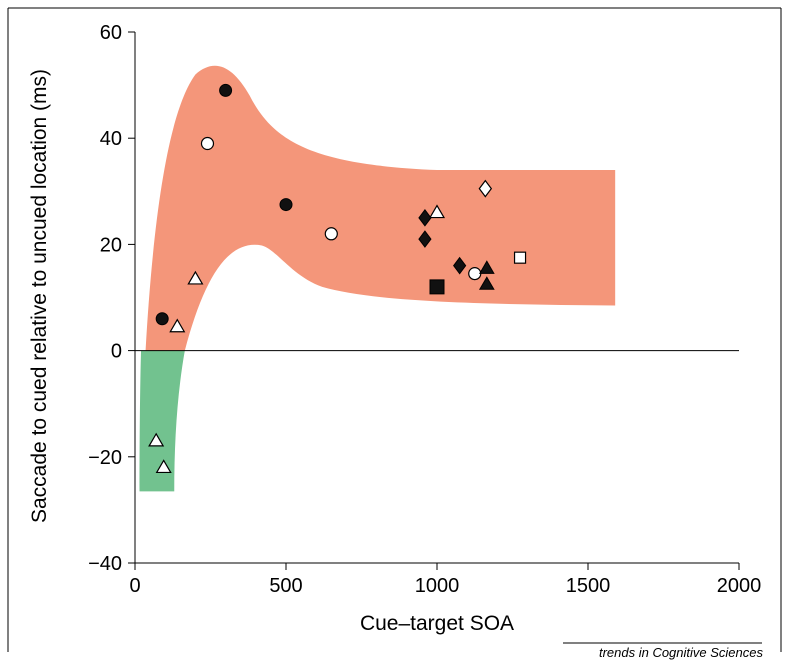 This screenshot has height=665, width=789. What do you see at coordinates (111, 245) in the screenshot?
I see `y-tick-label: 20` at bounding box center [111, 245].